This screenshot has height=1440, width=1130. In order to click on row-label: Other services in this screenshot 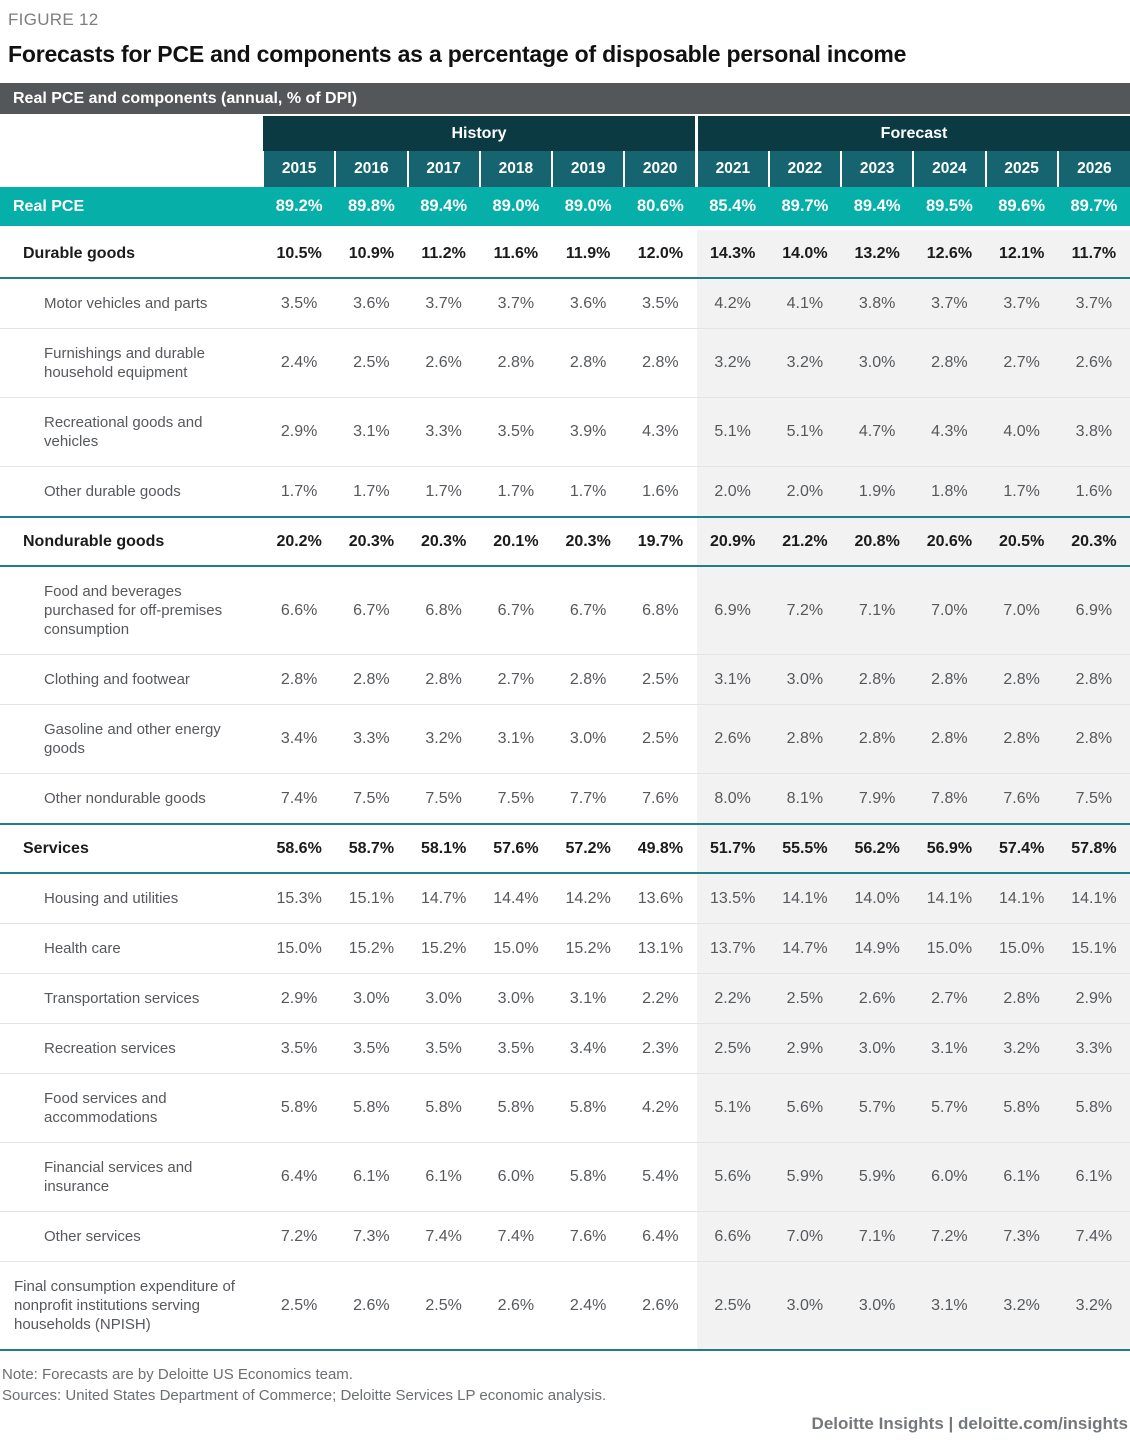, I will do `click(92, 1236)`.